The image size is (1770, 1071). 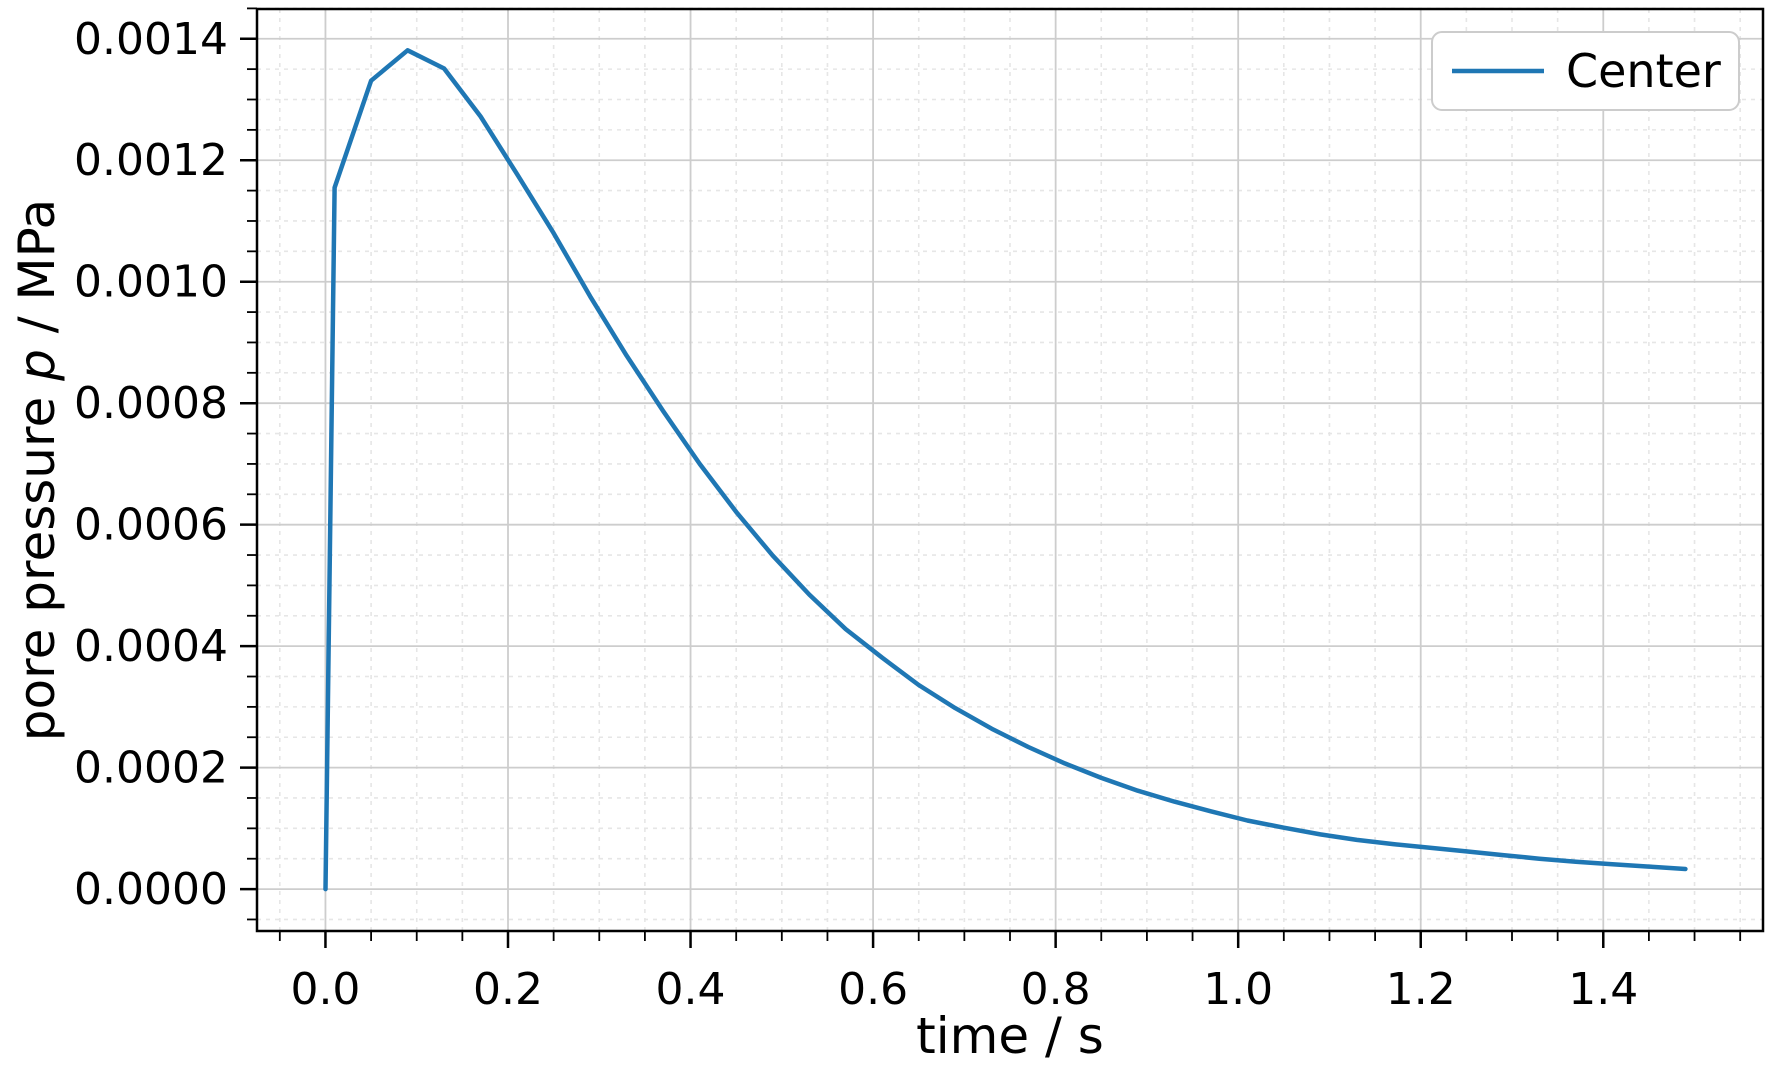 I want to click on x-tick-label: 1.0, so click(x=1238, y=989).